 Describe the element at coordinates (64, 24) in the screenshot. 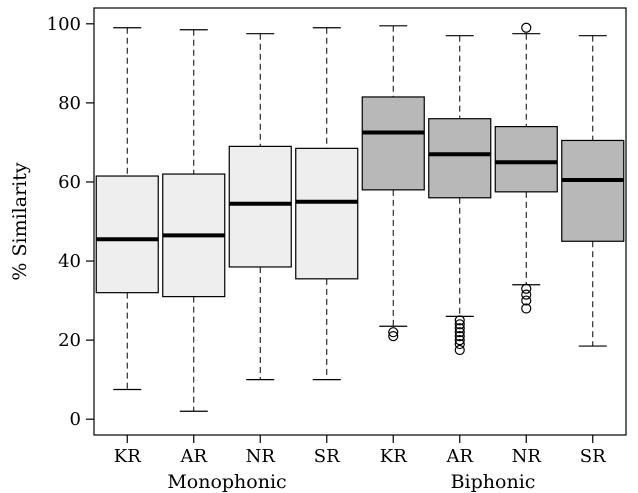

I see `y-tick-label: 100` at that location.